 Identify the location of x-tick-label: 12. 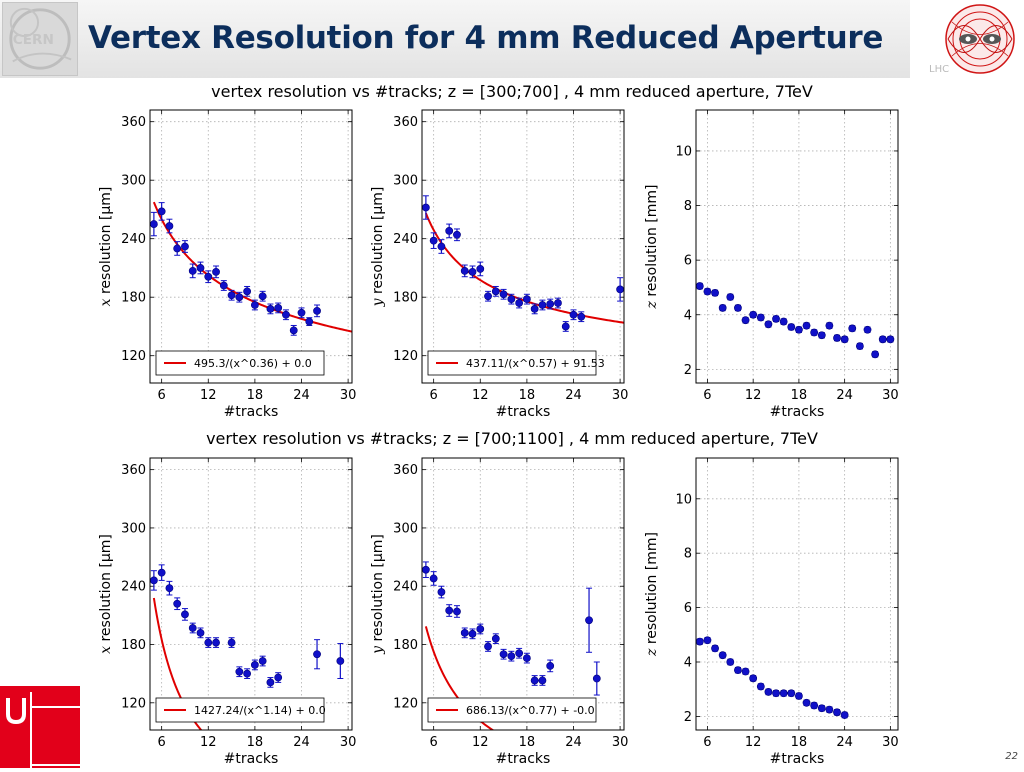
(753, 395).